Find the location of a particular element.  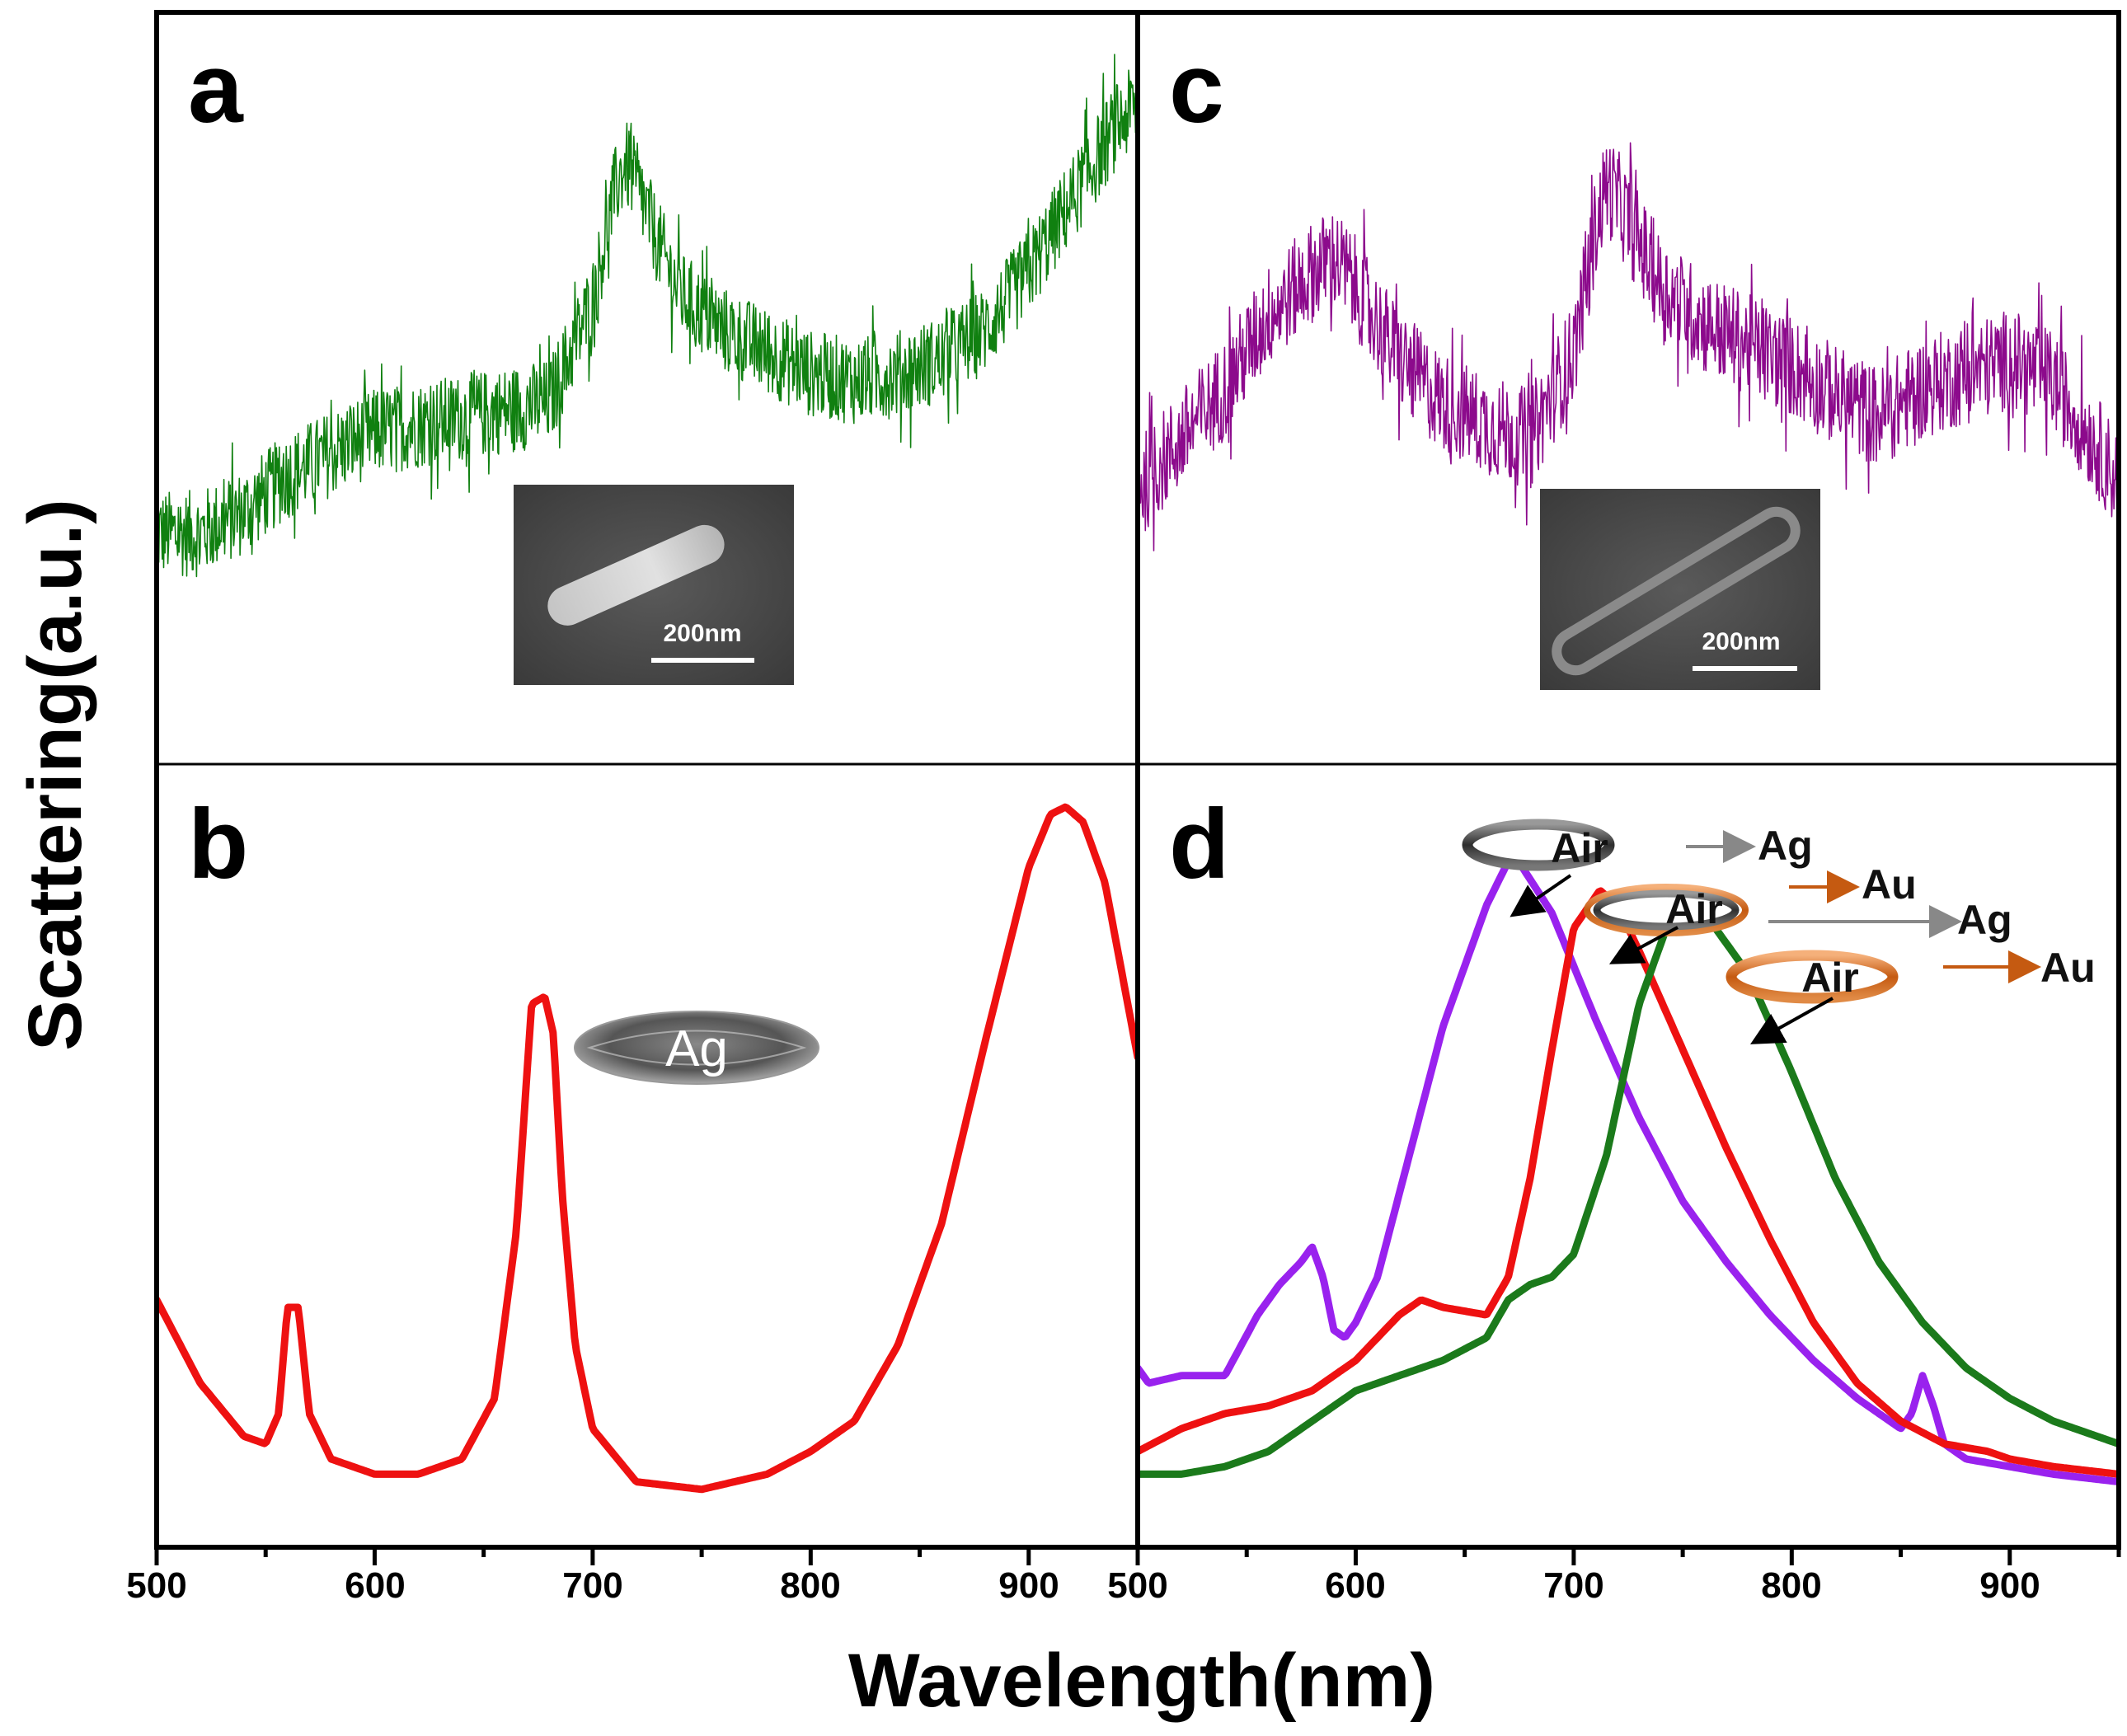

x-tick-labels-left: 500 600 700 800 900 is located at coordinates (592, 1585).